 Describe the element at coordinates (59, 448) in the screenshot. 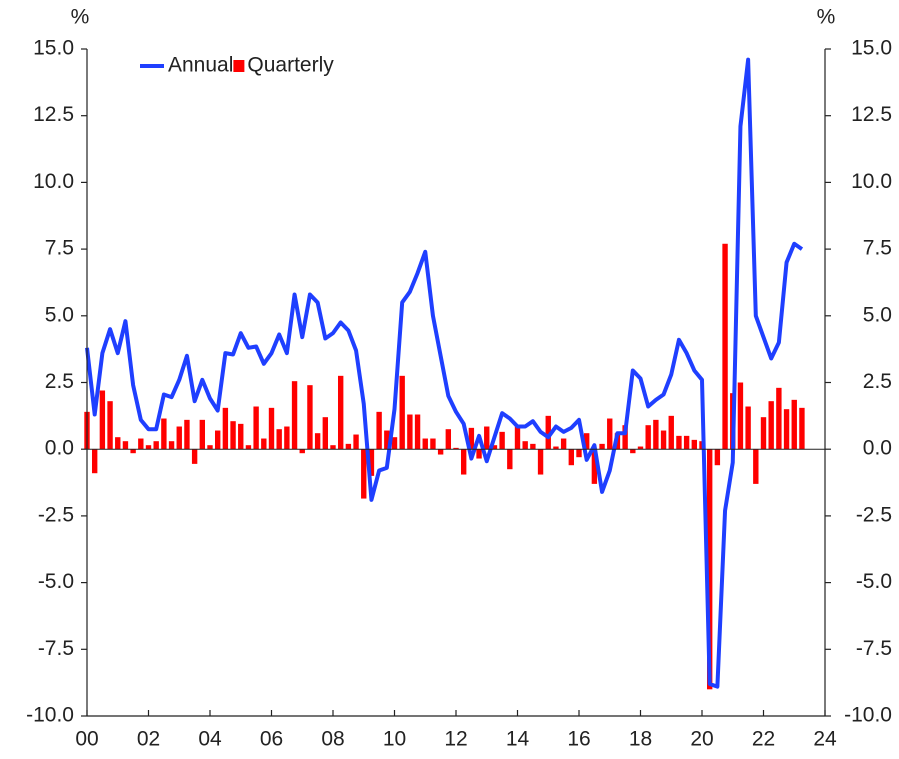

I see `y-tick-label: 0.0` at that location.